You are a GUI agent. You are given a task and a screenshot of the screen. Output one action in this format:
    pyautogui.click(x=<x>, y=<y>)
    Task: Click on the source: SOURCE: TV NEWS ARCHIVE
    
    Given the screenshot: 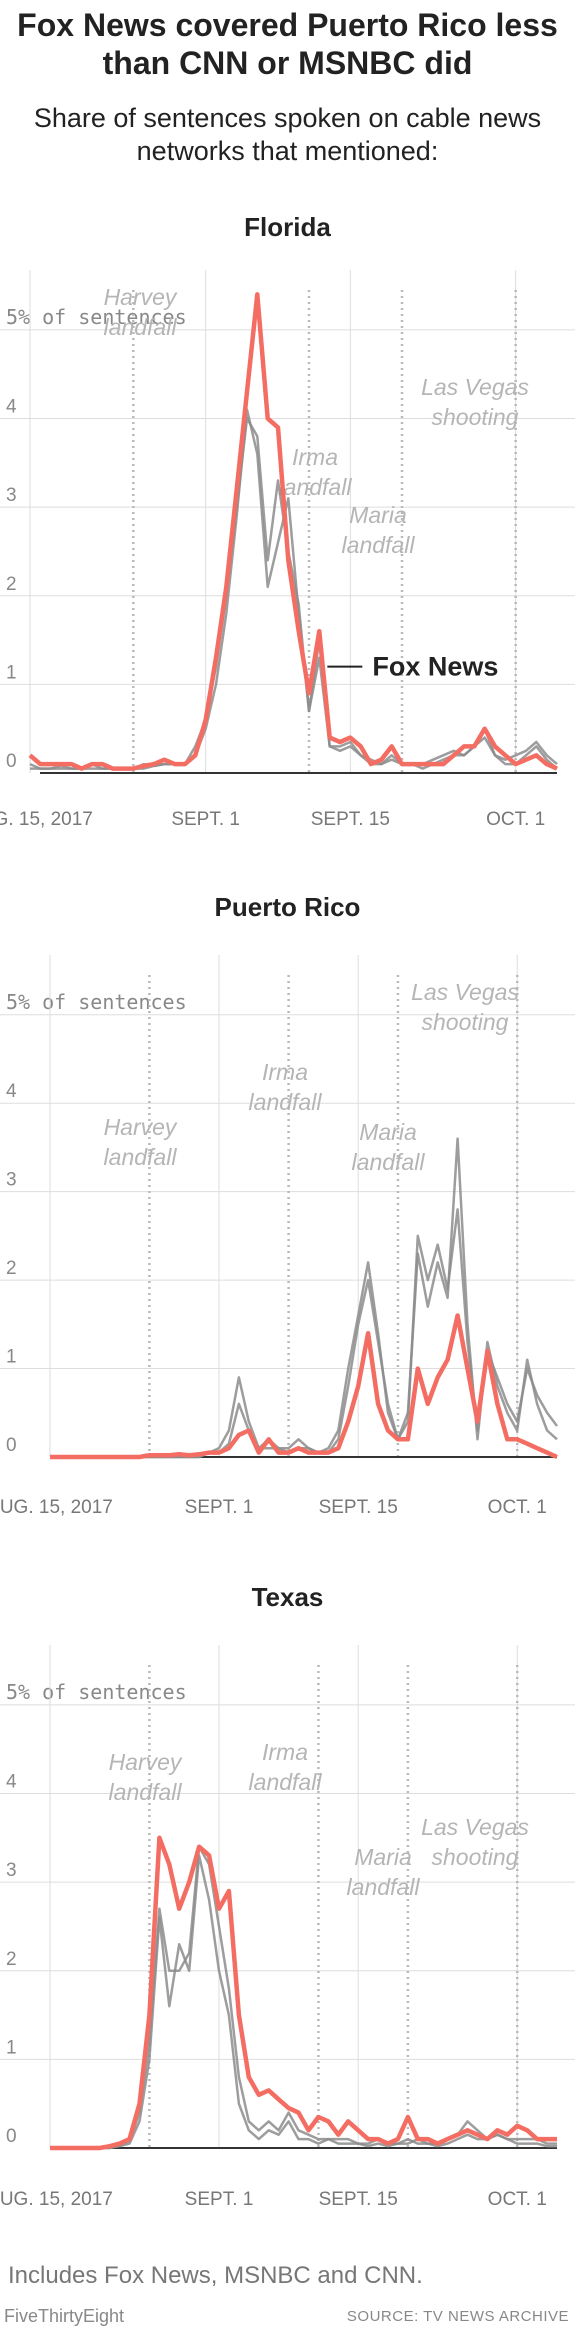 What is the action you would take?
    pyautogui.click(x=457, y=2316)
    